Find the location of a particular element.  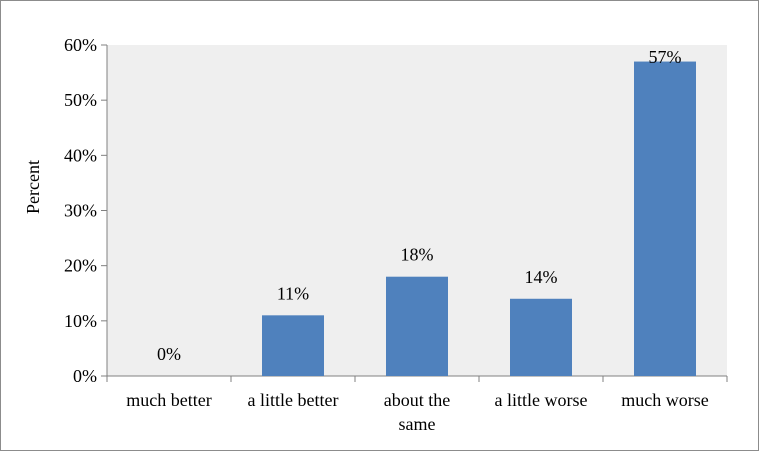

x-tick-label: a little better is located at coordinates (293, 400).